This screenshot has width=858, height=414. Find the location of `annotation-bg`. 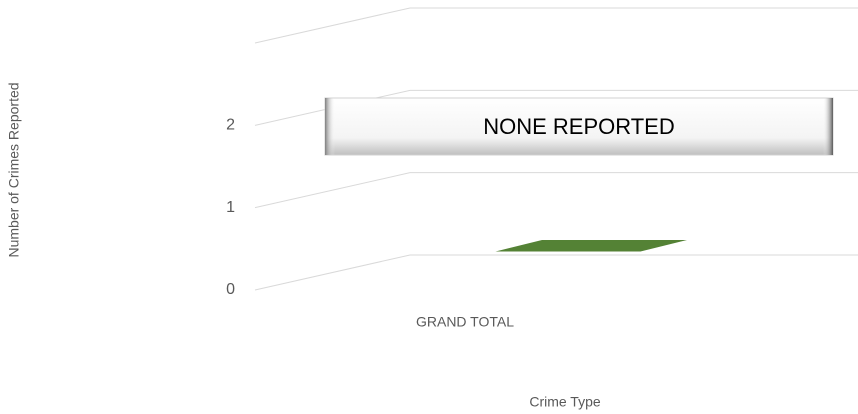

annotation-bg is located at coordinates (579, 126).